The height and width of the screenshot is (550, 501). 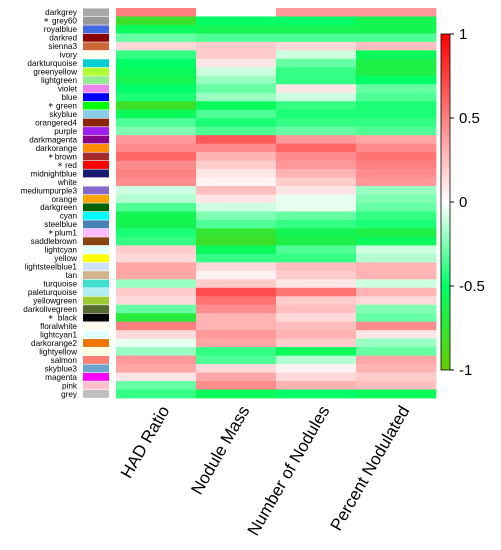 What do you see at coordinates (51, 267) in the screenshot?
I see `row-label: lightsteelblue1` at bounding box center [51, 267].